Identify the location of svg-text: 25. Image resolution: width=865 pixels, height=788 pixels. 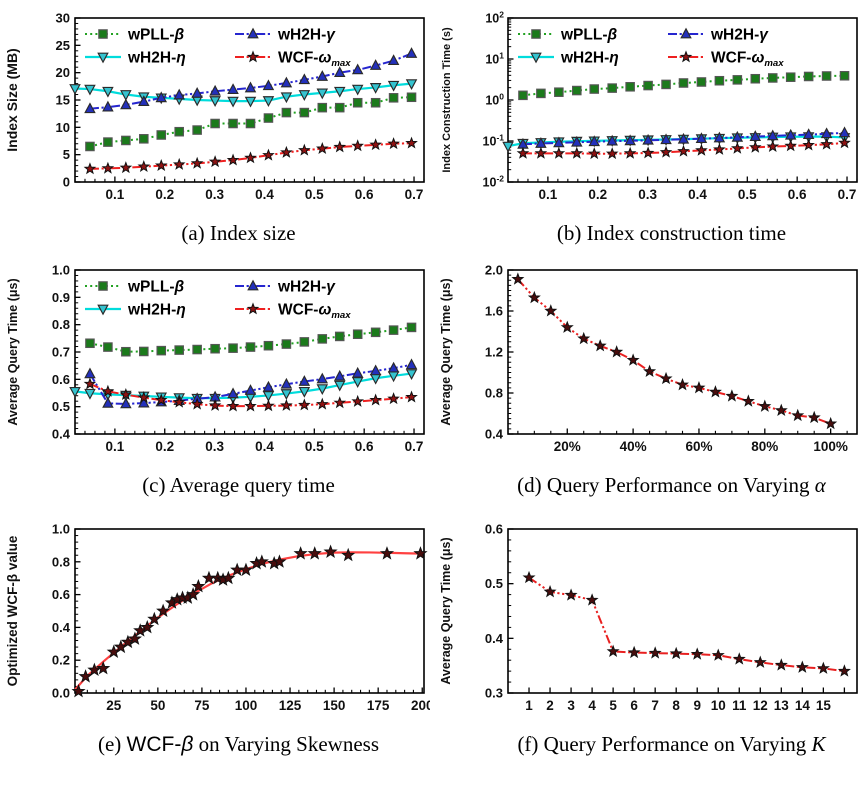
(63, 45).